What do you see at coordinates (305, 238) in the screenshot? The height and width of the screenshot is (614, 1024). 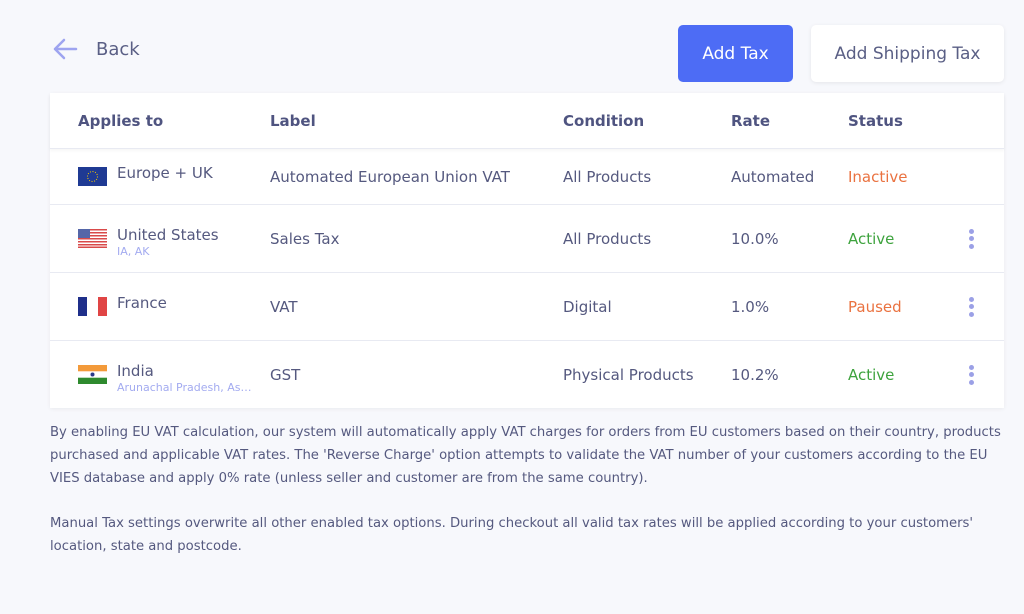 I see `tax-label: Sales Tax` at bounding box center [305, 238].